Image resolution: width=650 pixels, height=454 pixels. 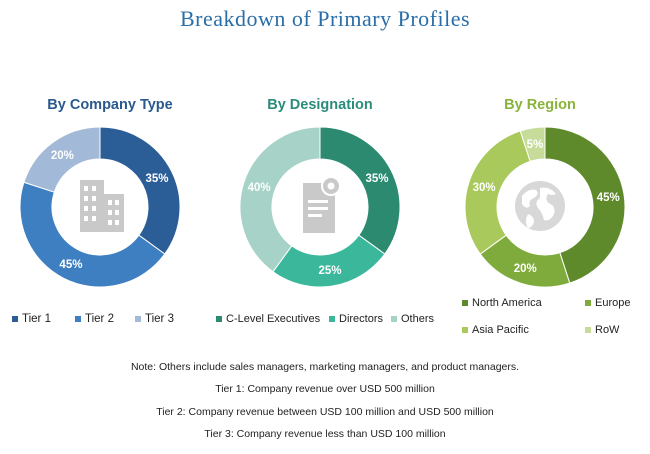 I want to click on data-label-north-america: 45%, so click(x=608, y=198).